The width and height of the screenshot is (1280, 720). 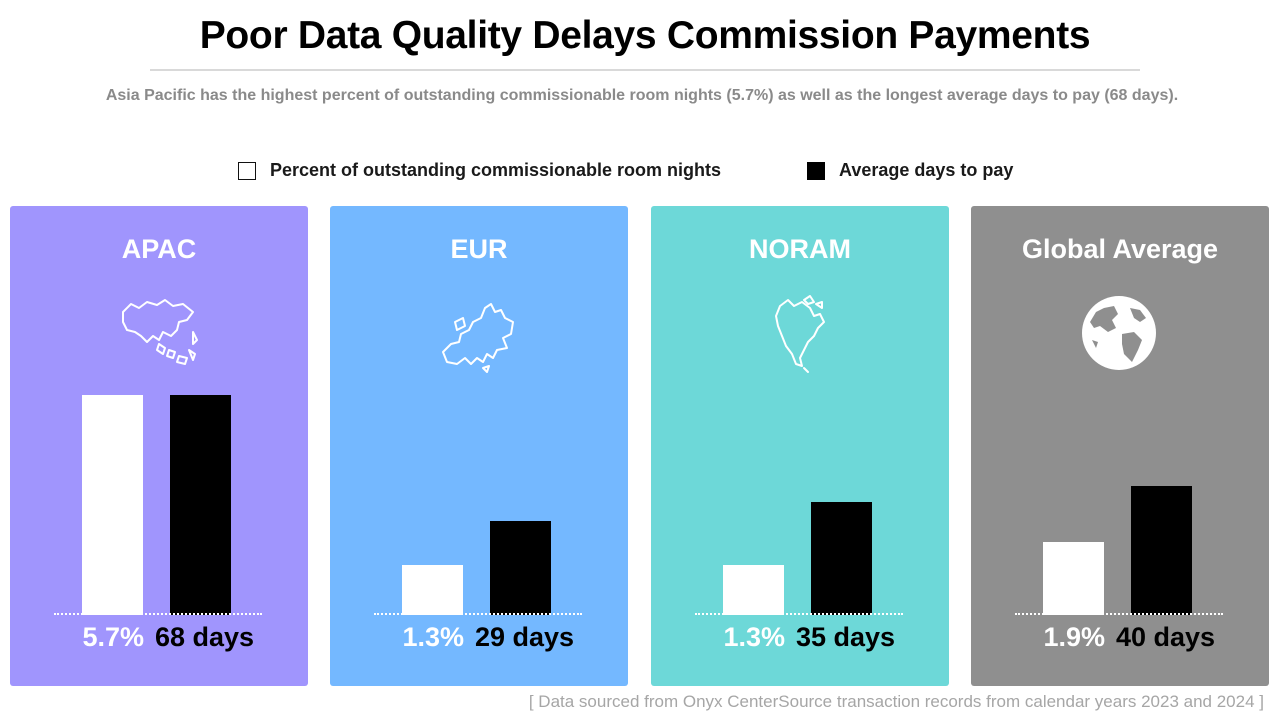 I want to click on value-label-percent: 5.7%, so click(x=113, y=637).